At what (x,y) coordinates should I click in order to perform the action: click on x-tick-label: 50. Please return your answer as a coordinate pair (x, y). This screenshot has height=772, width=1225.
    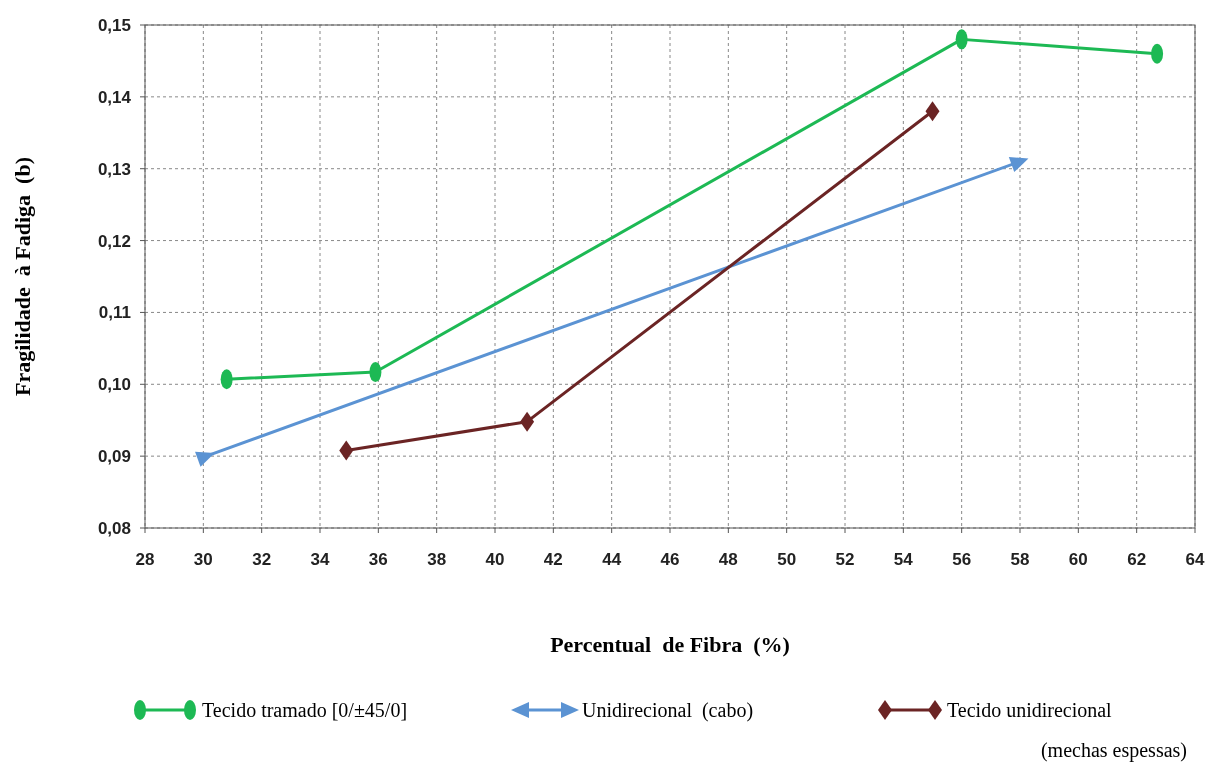
    Looking at the image, I should click on (787, 559).